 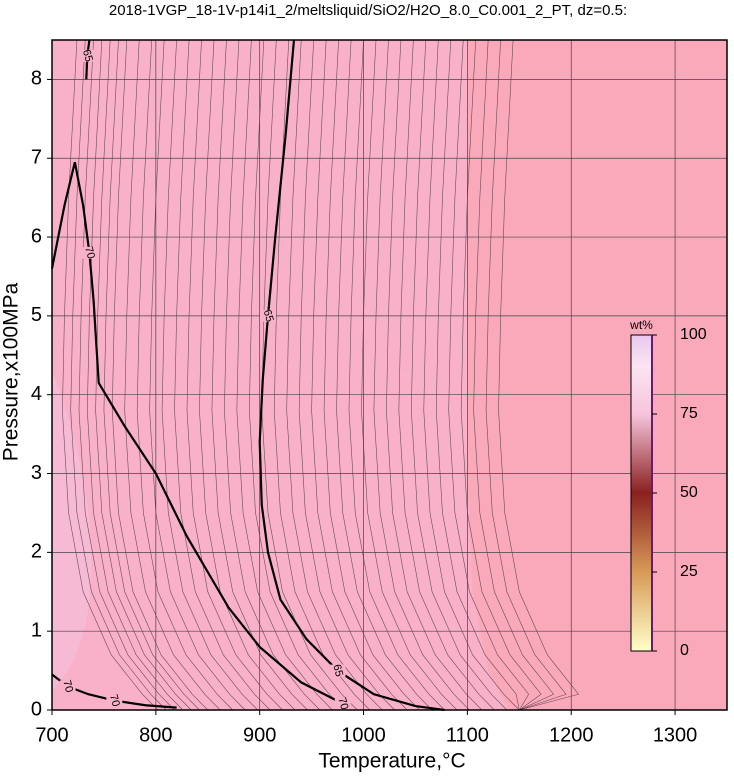 What do you see at coordinates (391, 761) in the screenshot?
I see `x-axis-label: Temperature,°C` at bounding box center [391, 761].